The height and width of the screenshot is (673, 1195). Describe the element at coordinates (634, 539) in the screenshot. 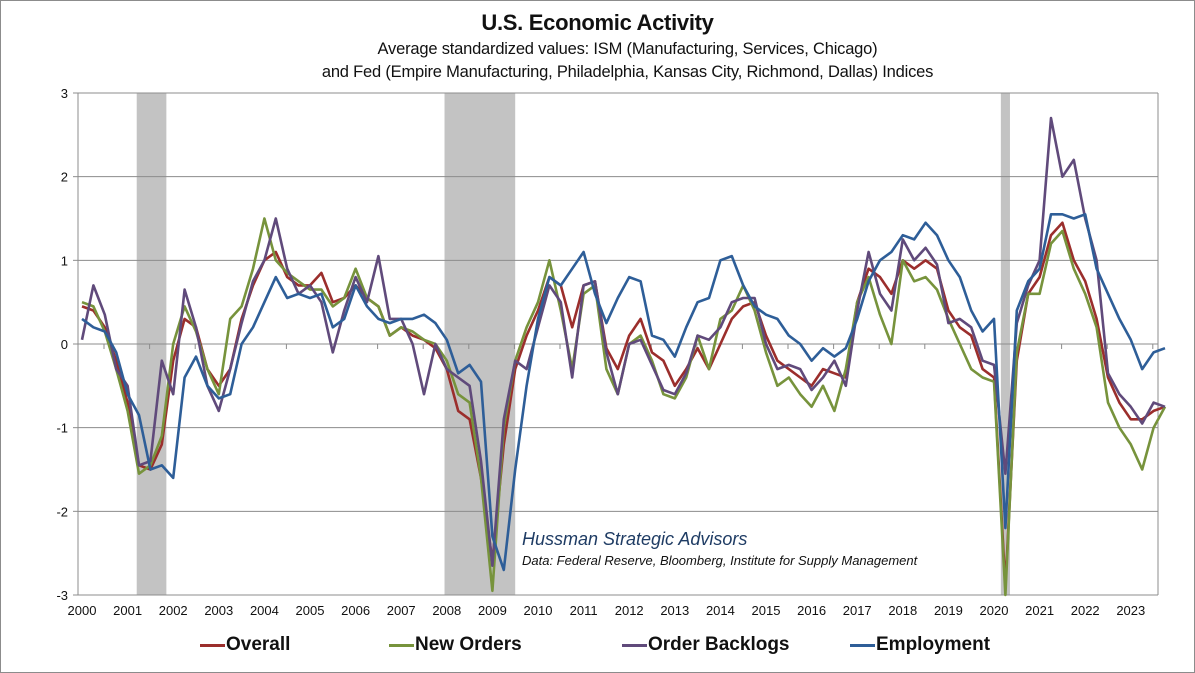

I see `source-firm-annotation: Hussman Strategic Advisors` at that location.